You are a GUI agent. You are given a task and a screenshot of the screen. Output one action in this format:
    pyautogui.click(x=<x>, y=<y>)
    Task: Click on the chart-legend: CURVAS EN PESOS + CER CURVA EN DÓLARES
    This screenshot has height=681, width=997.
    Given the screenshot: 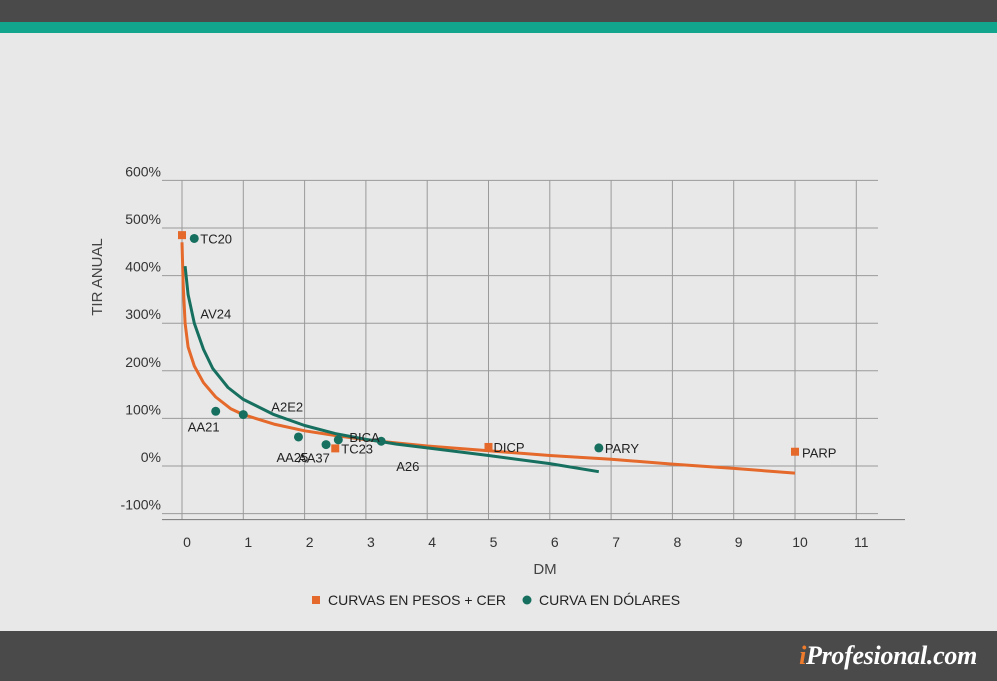 What is the action you would take?
    pyautogui.click(x=496, y=600)
    